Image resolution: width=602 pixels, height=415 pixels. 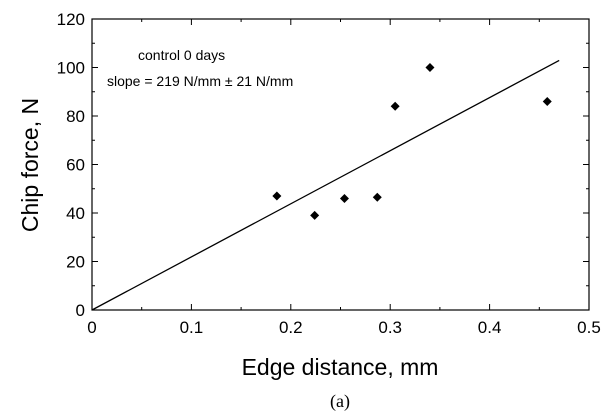 I want to click on x-tick-label: 0.1, so click(x=192, y=327).